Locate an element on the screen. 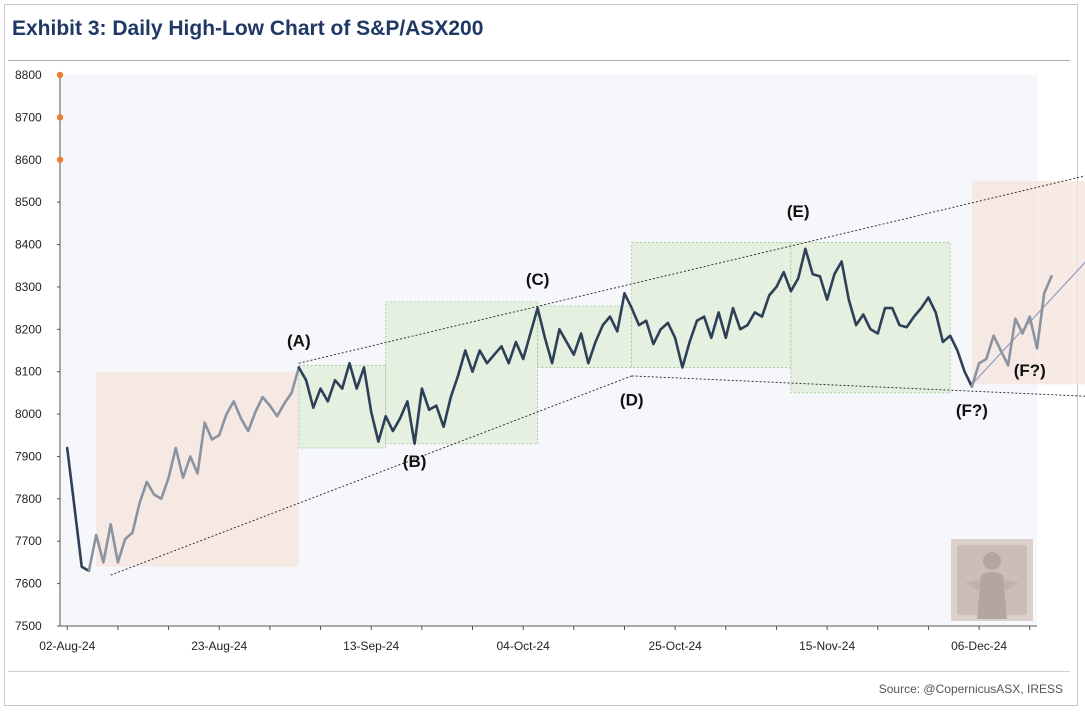  y-tick-label: 7700 is located at coordinates (28, 541).